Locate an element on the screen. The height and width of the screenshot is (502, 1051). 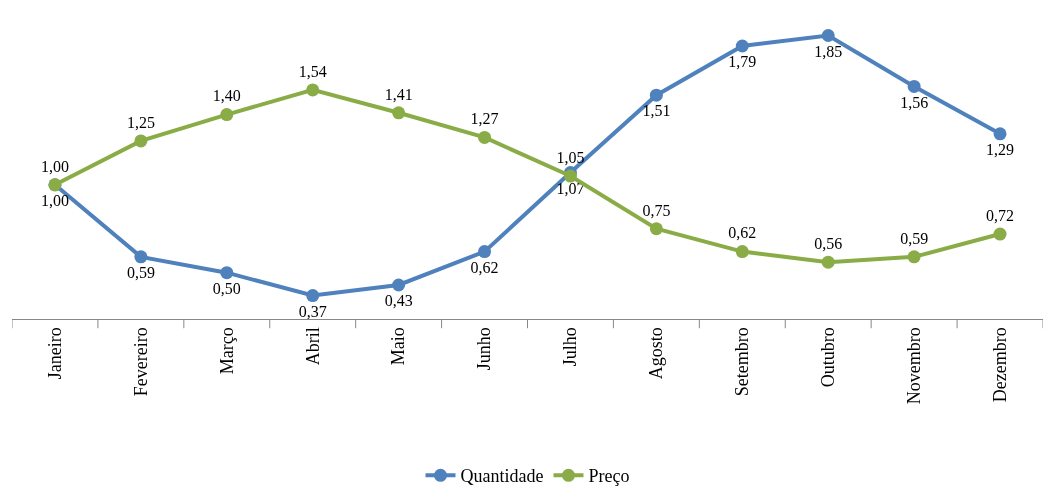
data-label: 1,51 is located at coordinates (656, 111).